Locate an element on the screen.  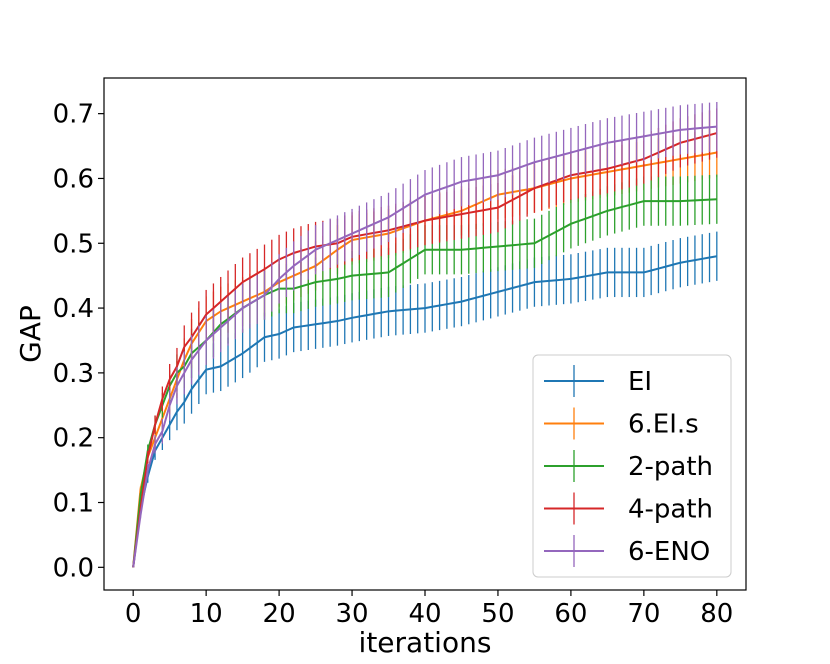
x-tick-label: 60 is located at coordinates (570, 614).